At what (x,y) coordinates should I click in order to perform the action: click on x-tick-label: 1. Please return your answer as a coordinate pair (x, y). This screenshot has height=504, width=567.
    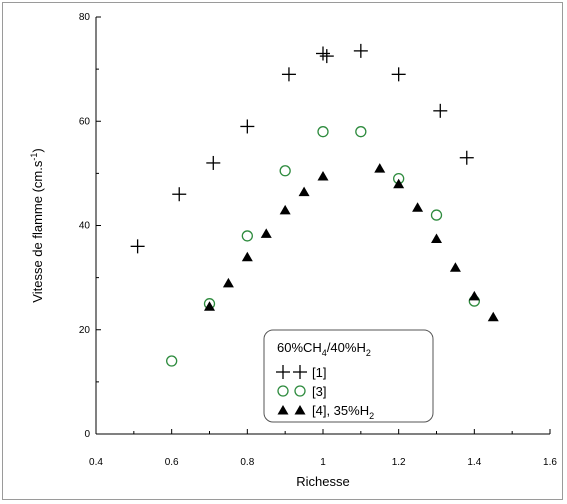
    Looking at the image, I should click on (323, 462).